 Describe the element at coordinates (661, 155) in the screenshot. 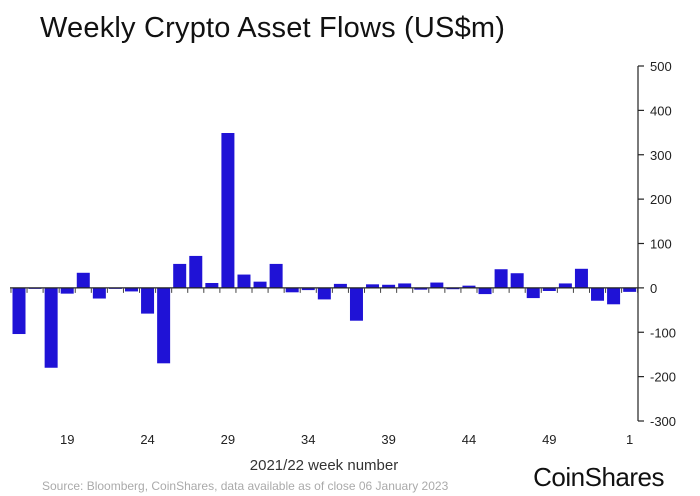

I see `y-tick-label: 300` at that location.